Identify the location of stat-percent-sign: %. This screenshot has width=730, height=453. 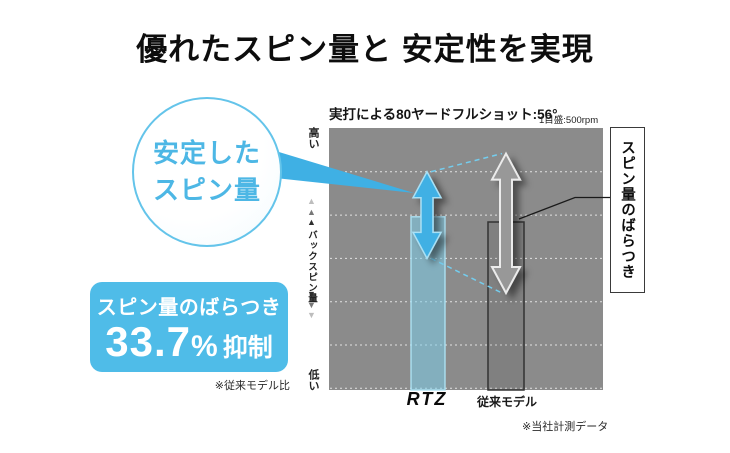
(204, 346).